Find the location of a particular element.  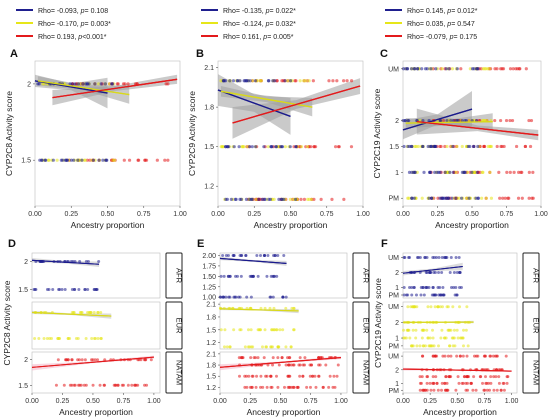

y-tick-label: 2.1 is located at coordinates (211, 354).